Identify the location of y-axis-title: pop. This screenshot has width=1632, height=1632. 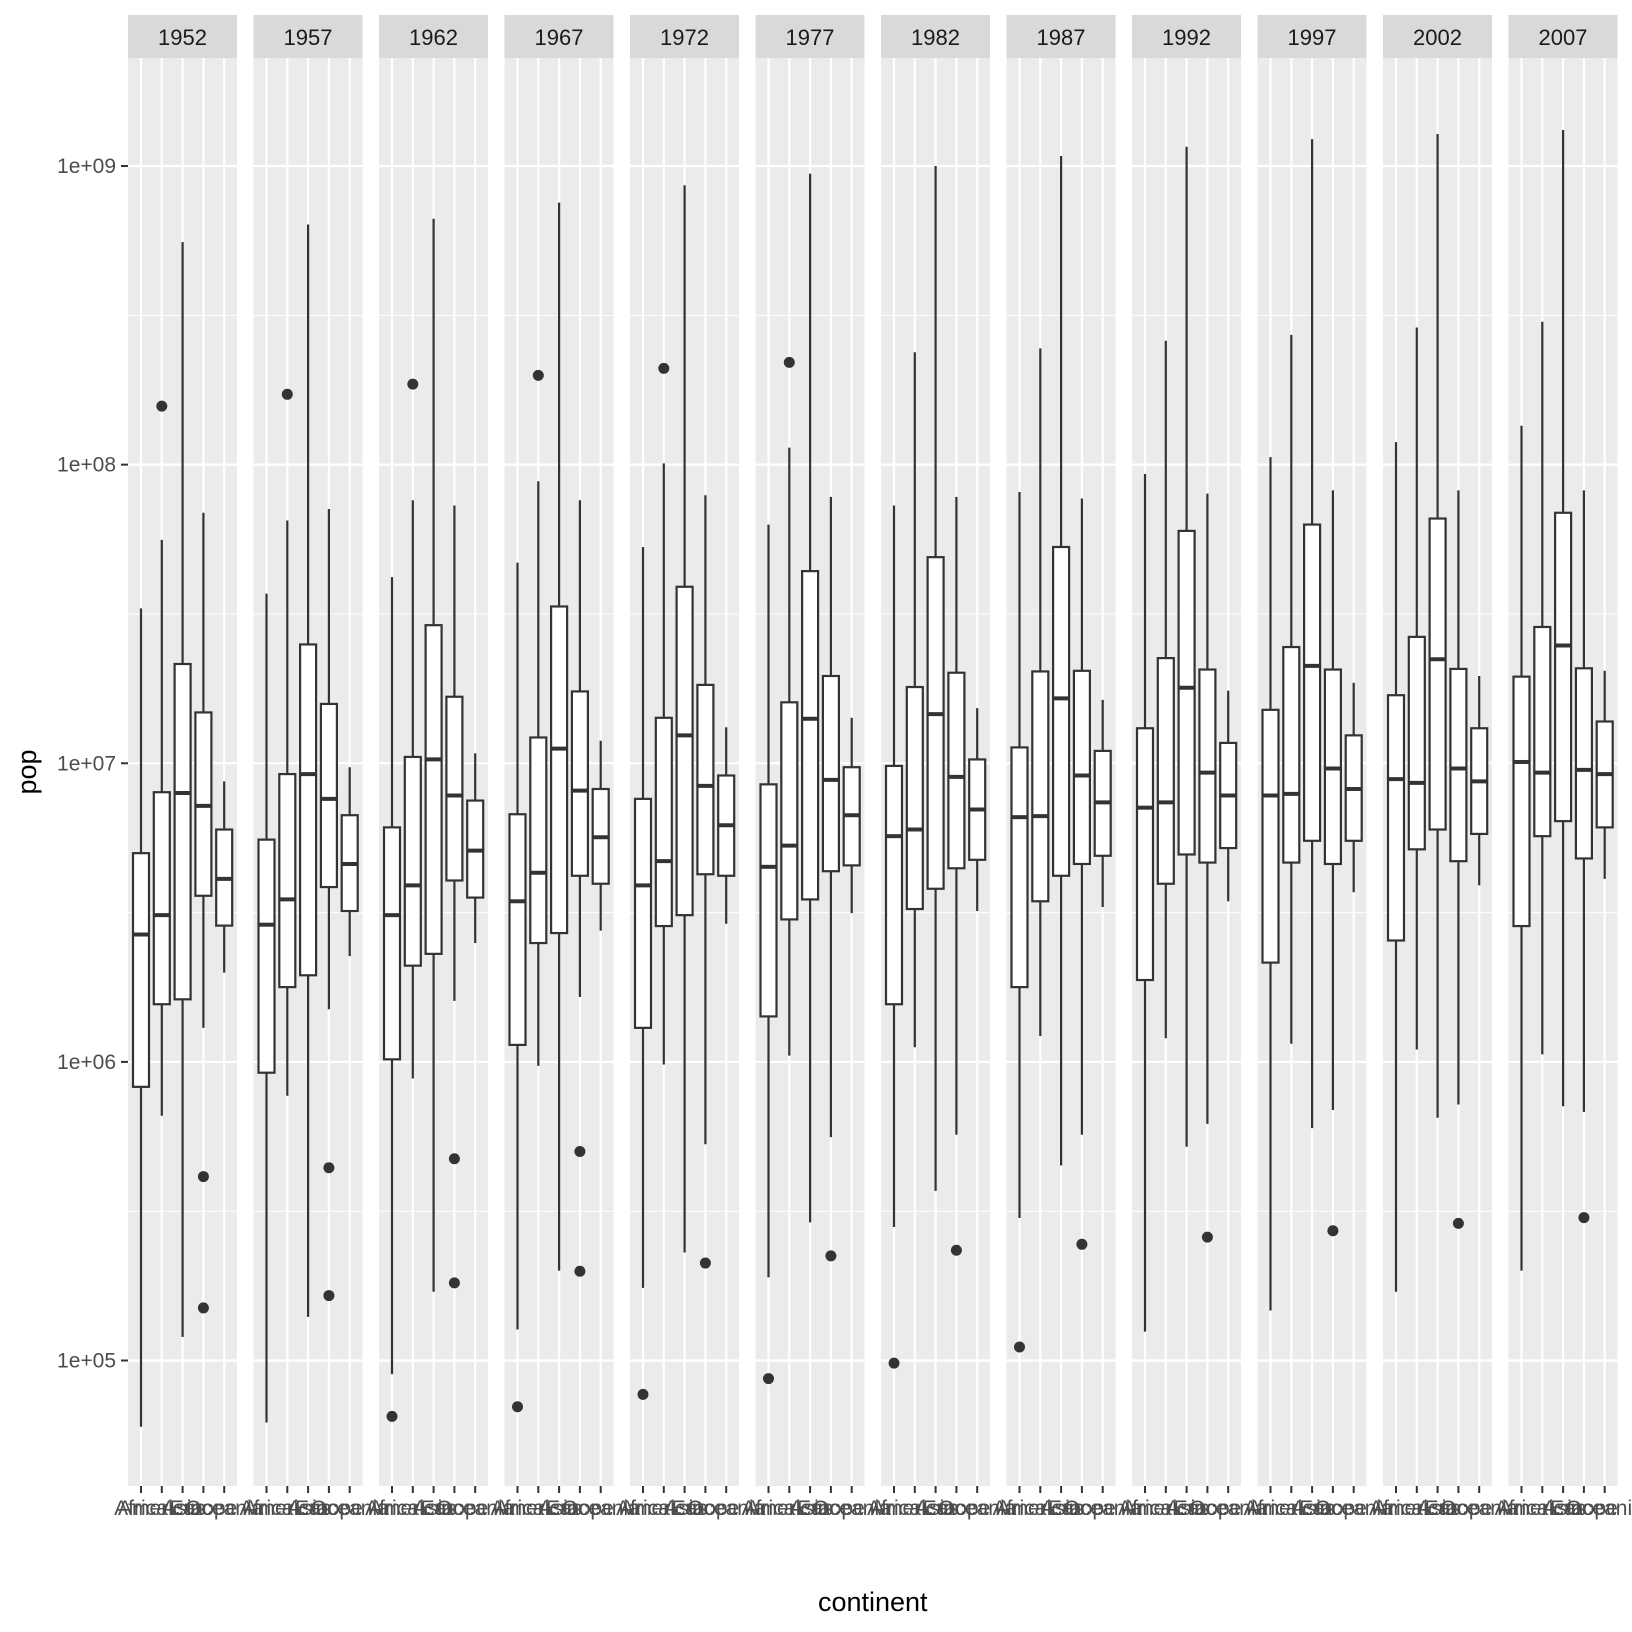
(27, 771).